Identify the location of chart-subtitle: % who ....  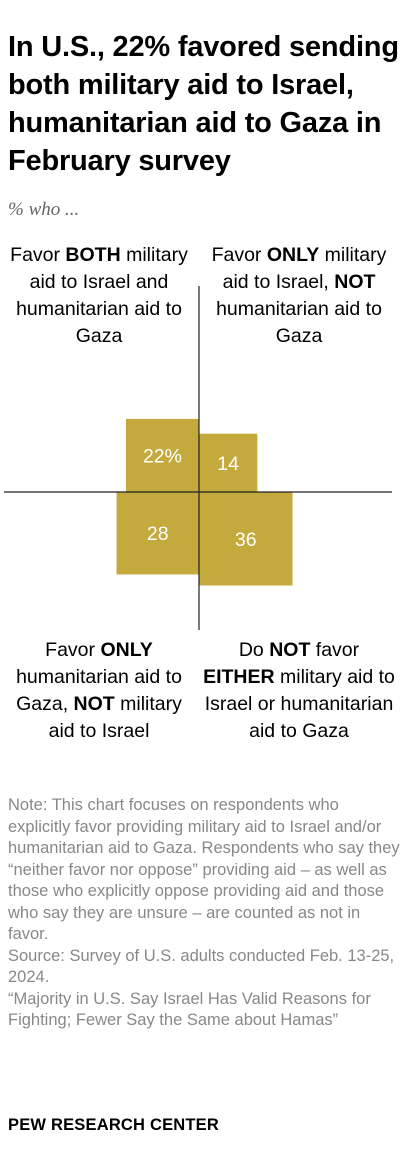
(44, 209).